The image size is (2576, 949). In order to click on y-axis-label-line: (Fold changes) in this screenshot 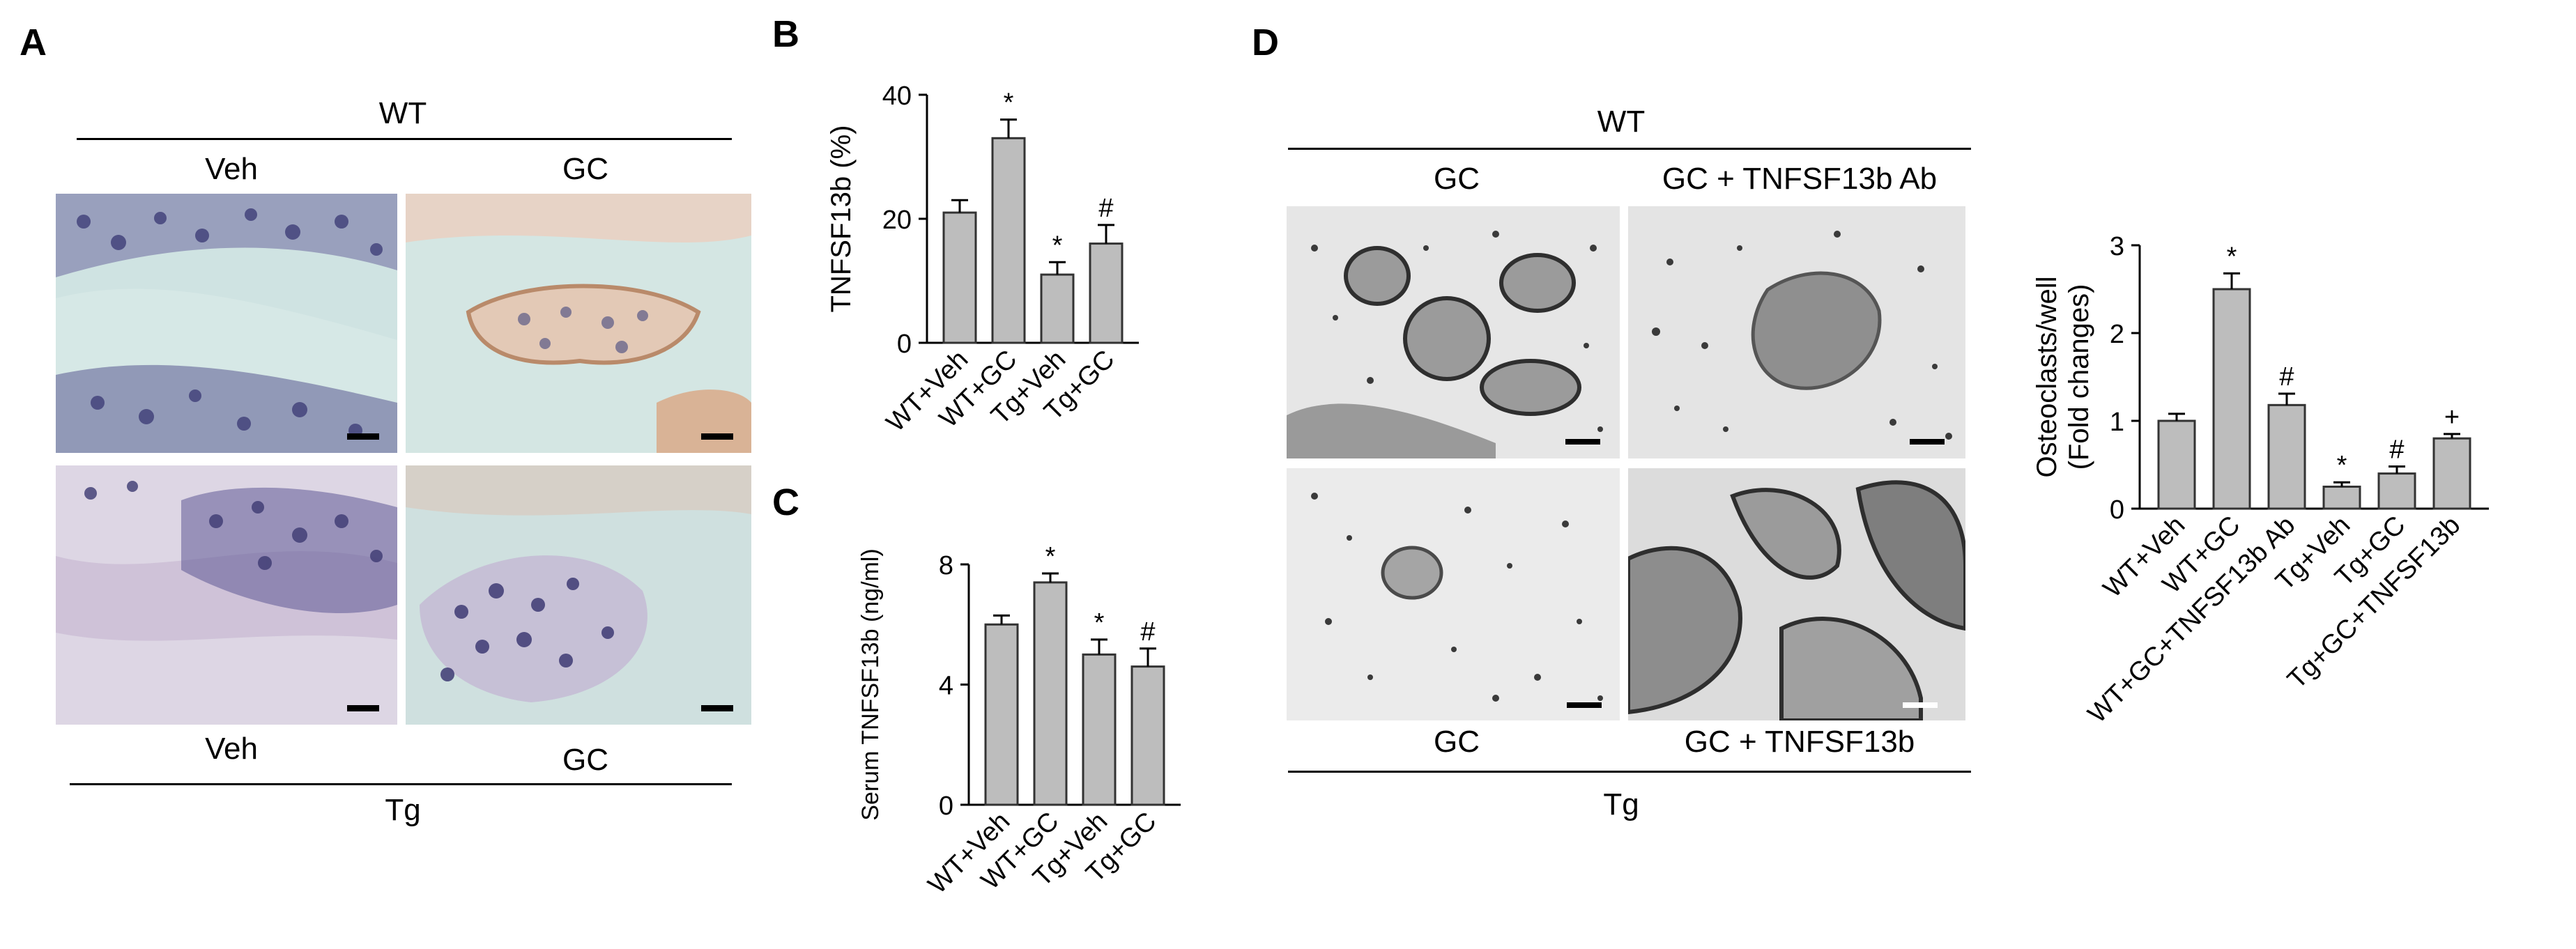, I will do `click(2079, 377)`.